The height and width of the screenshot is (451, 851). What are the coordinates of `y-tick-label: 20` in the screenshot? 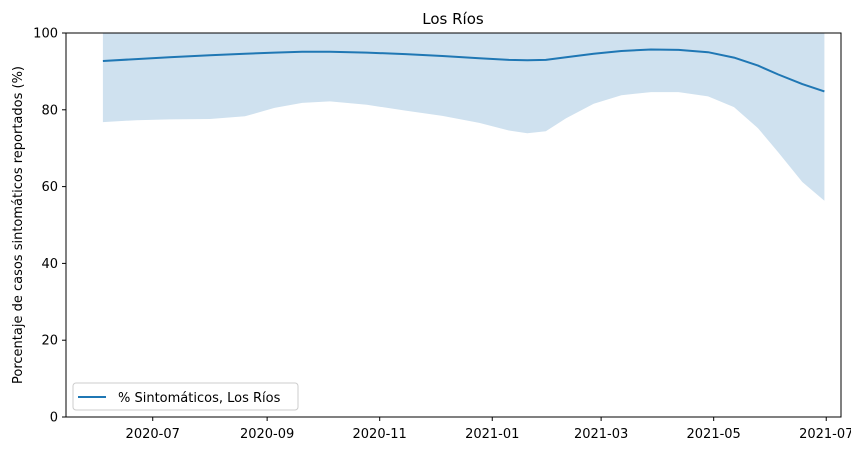 It's located at (49, 341).